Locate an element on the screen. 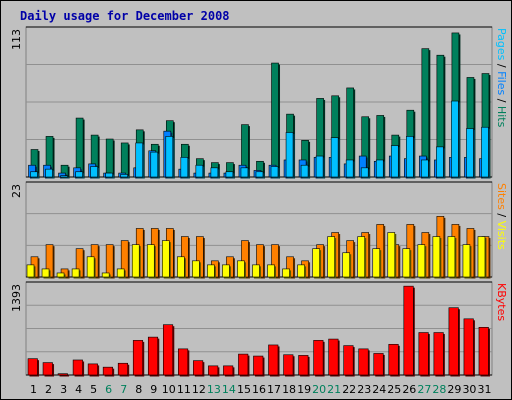 The width and height of the screenshot is (512, 400). x-tick-label: 28 is located at coordinates (439, 389).